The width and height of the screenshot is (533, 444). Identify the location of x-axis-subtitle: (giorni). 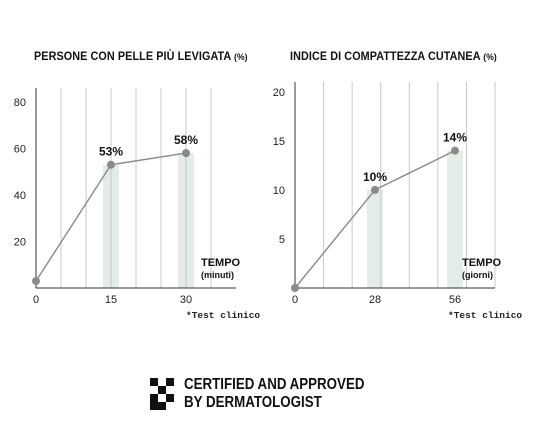
(477, 275).